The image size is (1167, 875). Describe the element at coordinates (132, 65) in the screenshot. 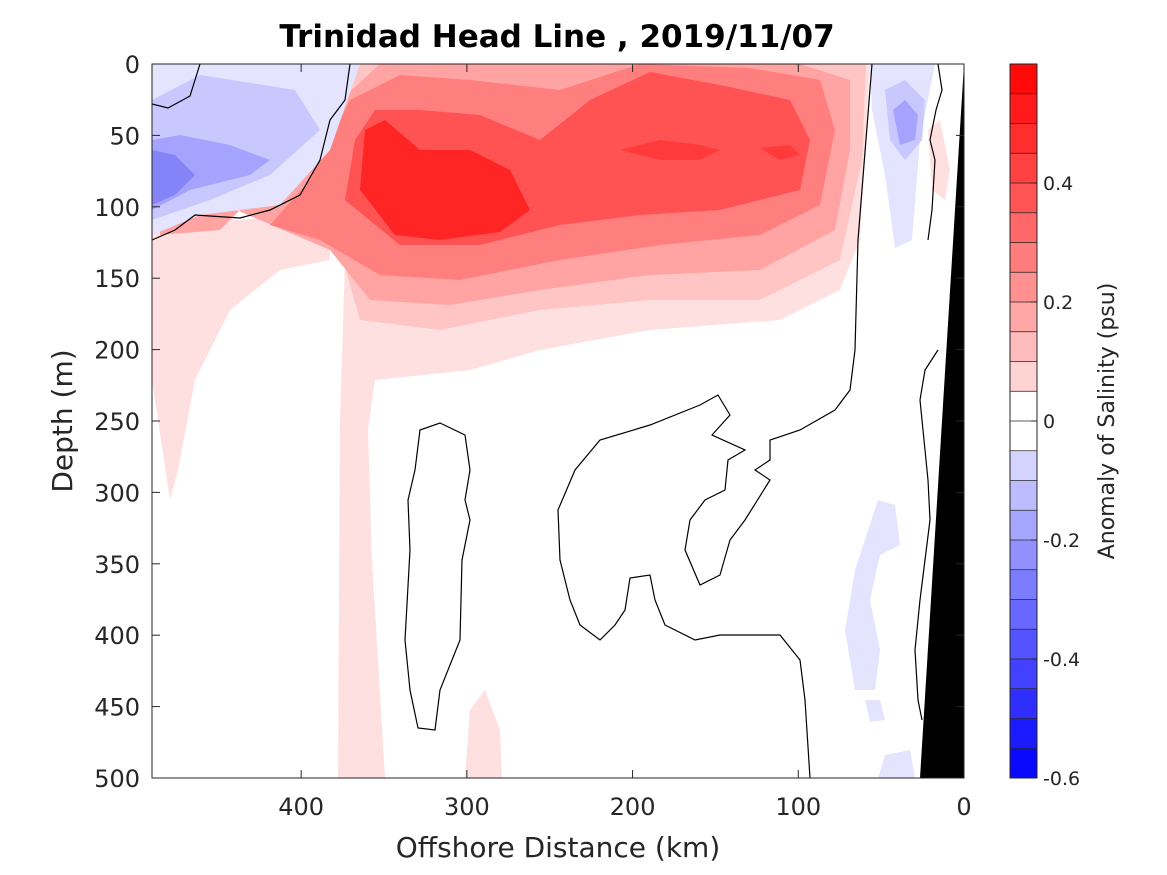

I see `y-tick-label: 0` at that location.